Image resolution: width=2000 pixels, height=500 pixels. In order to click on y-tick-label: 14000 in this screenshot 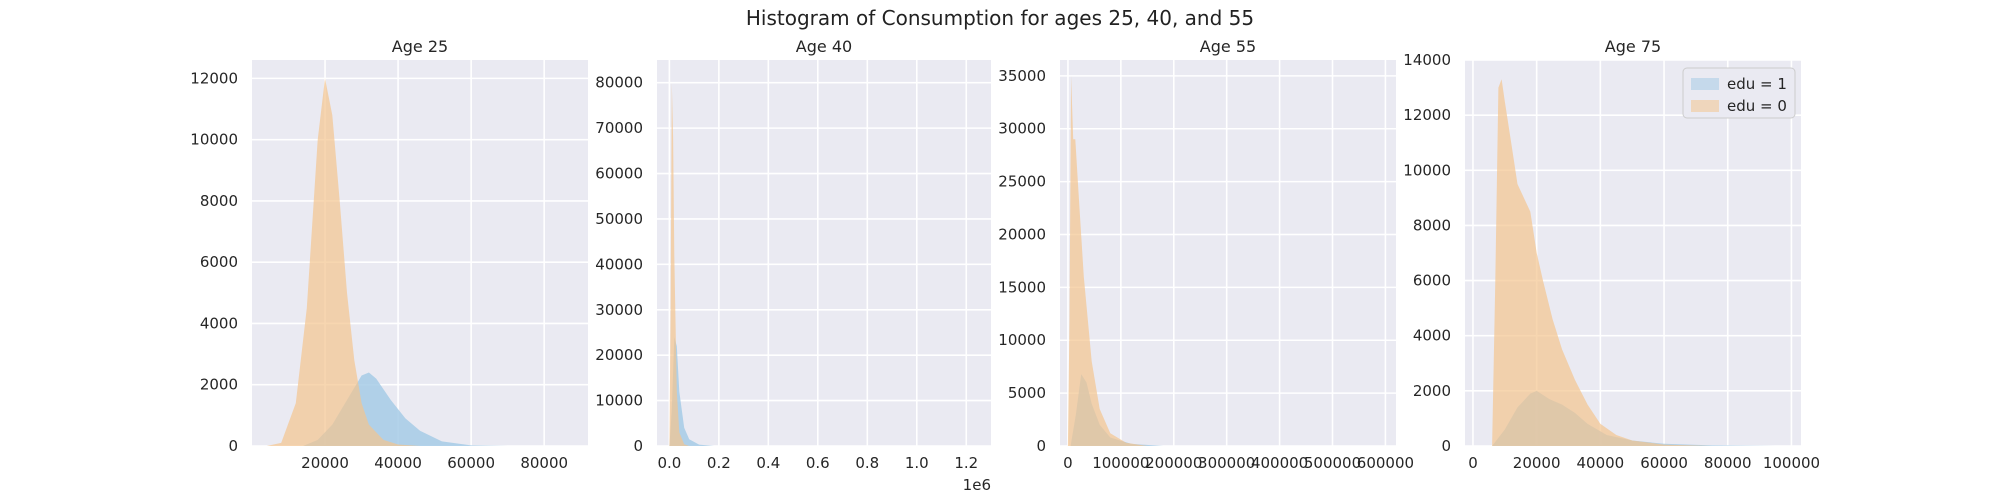, I will do `click(1427, 60)`.